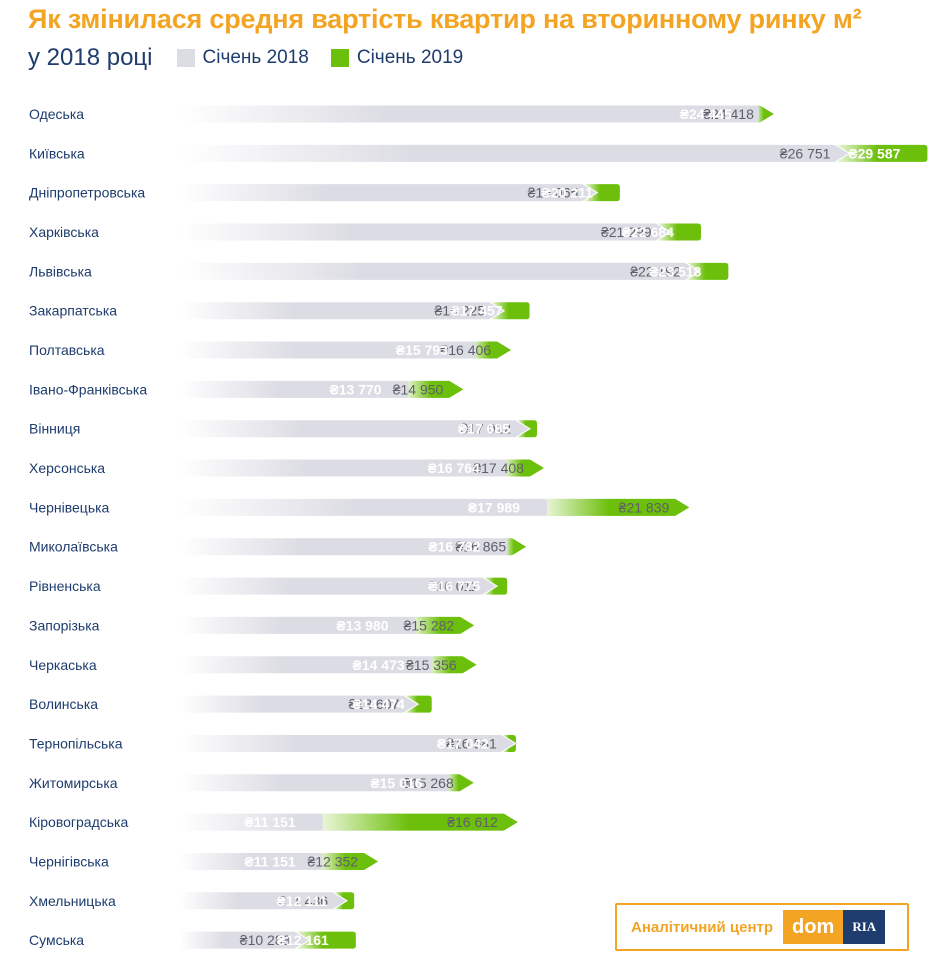 The image size is (940, 975). I want to click on value-label-2018: ₴16 225, so click(460, 311).